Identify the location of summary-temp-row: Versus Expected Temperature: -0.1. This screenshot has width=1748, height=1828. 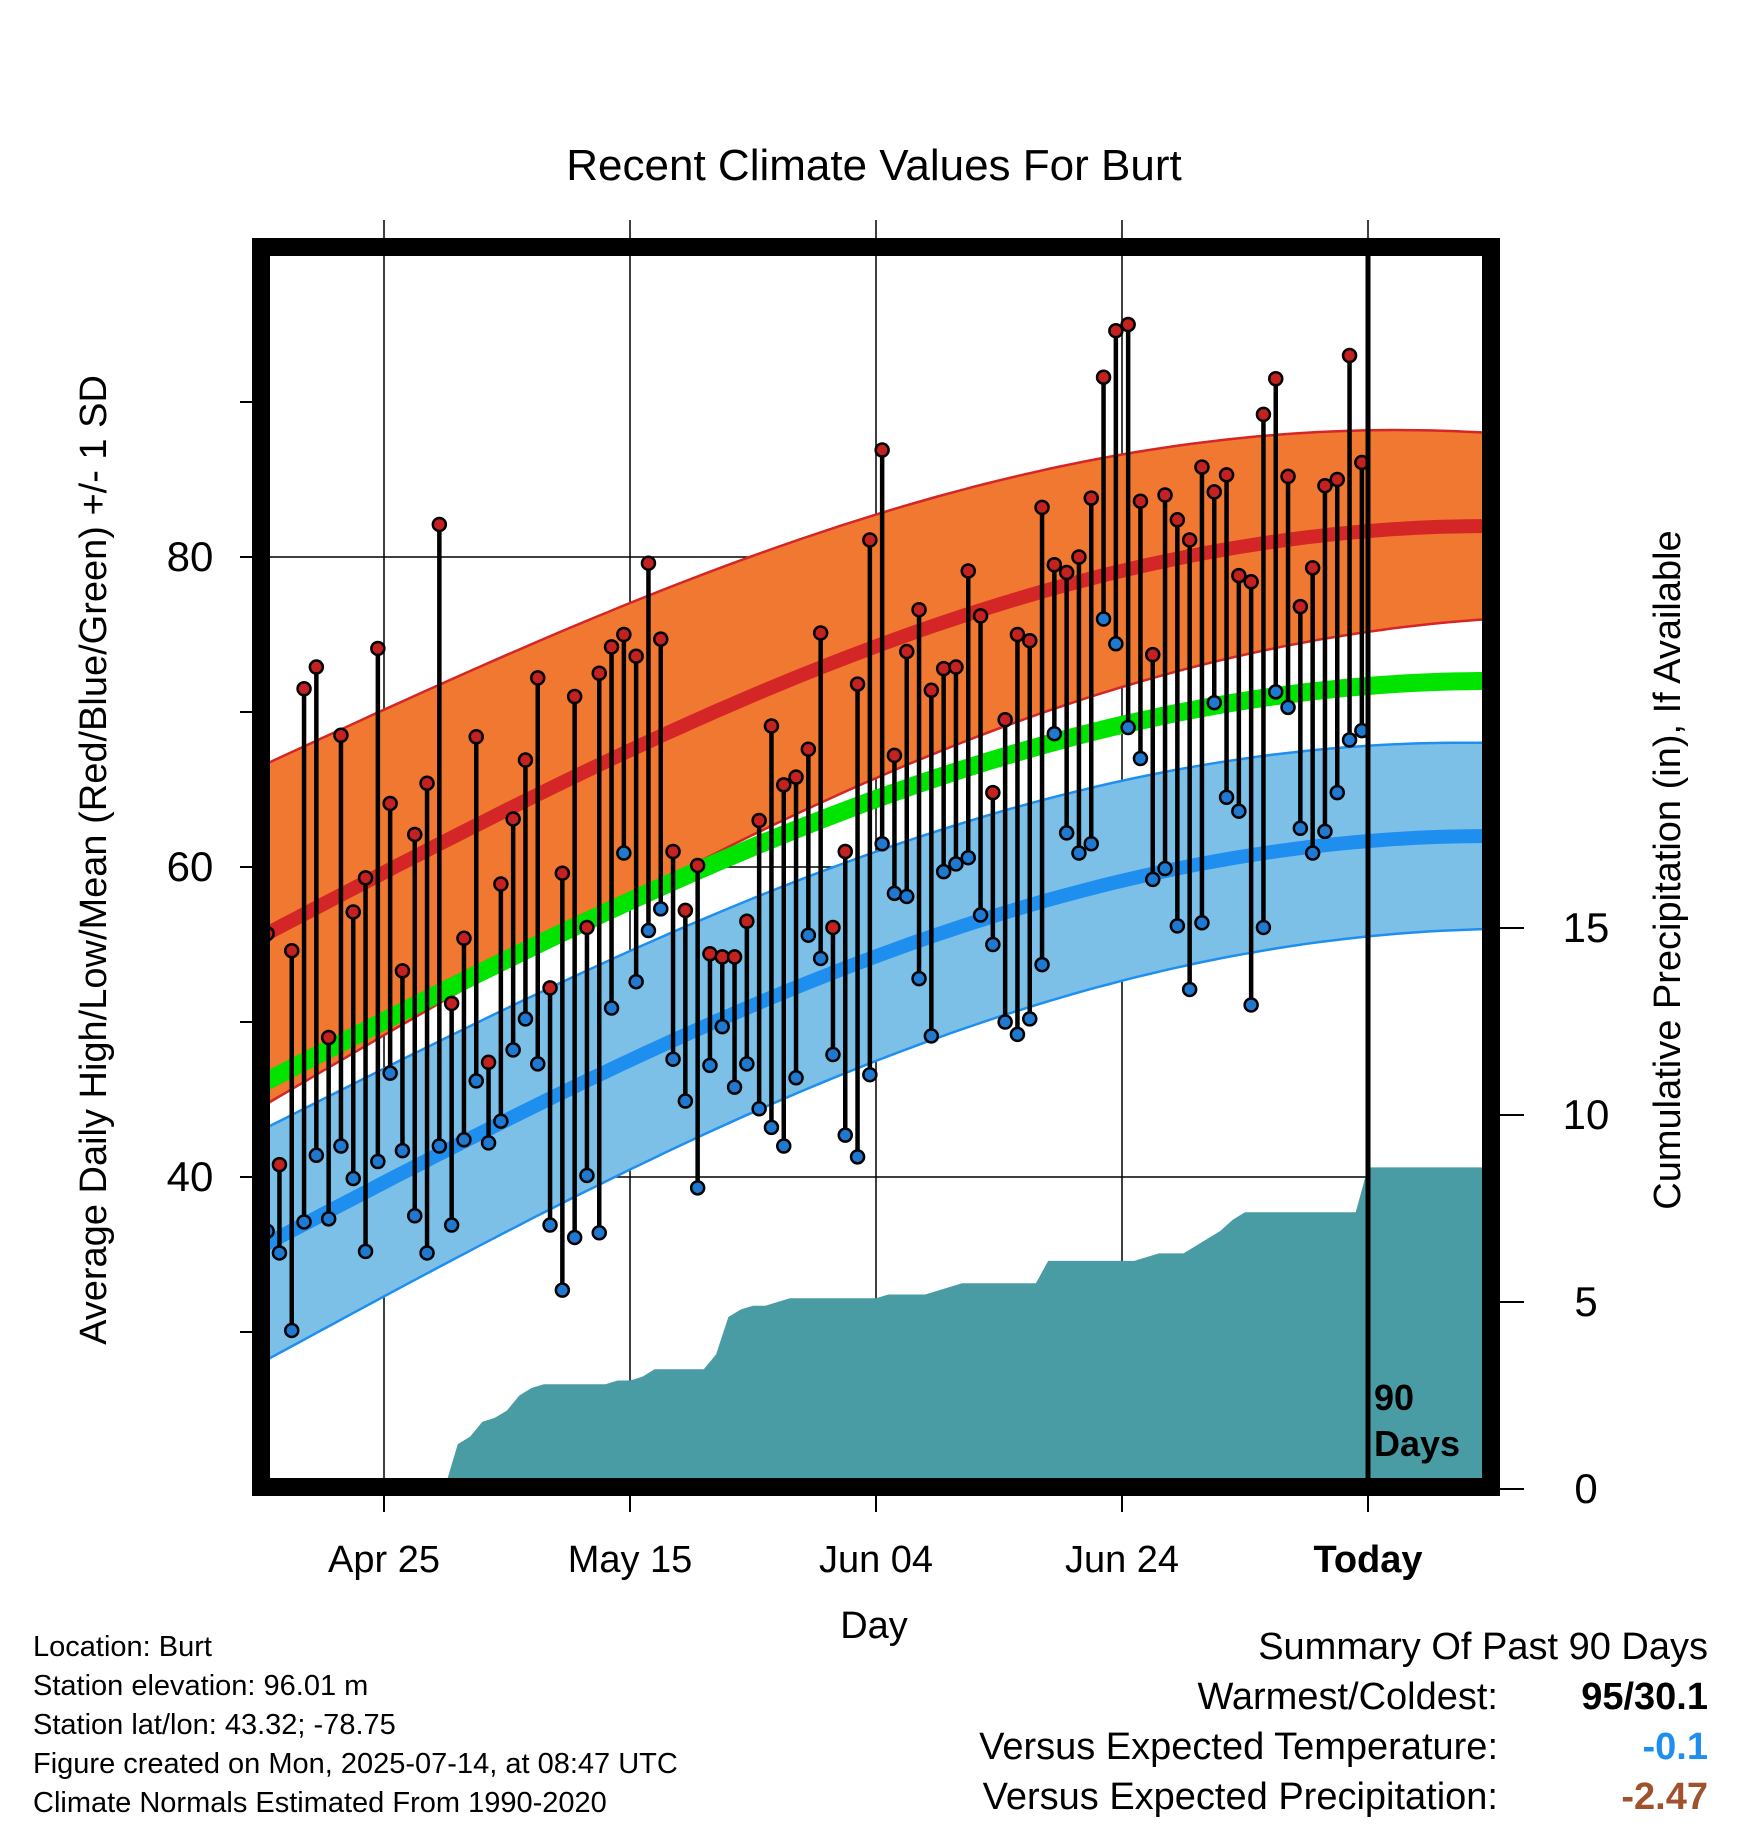
(1343, 1747).